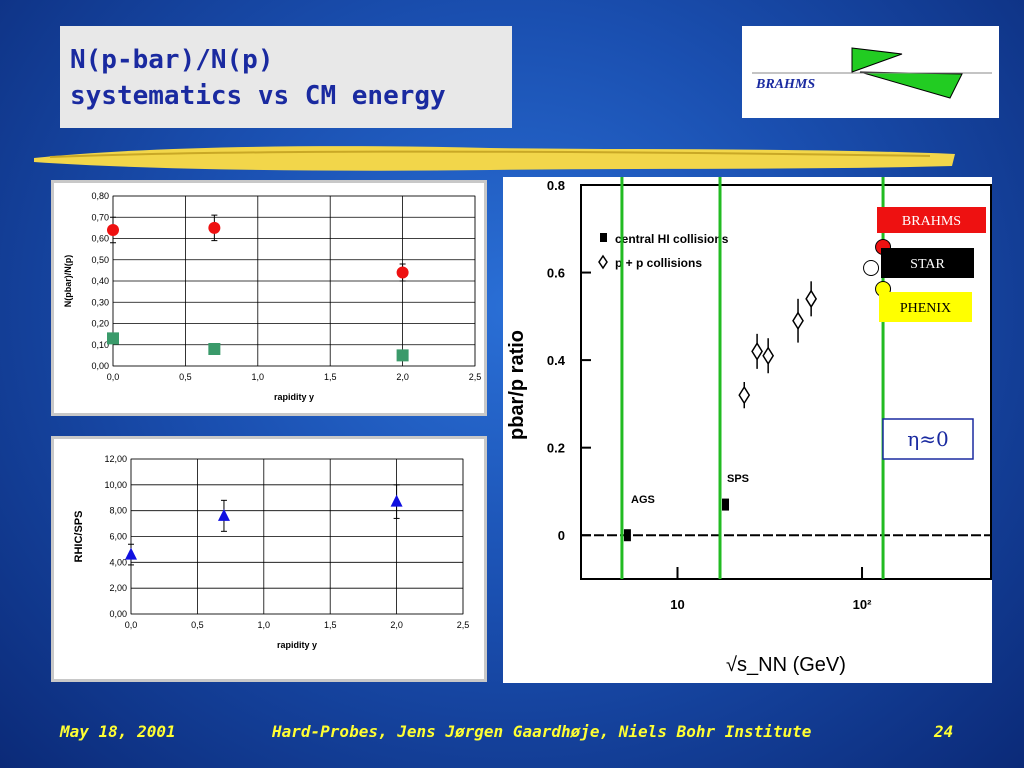 This screenshot has width=1024, height=768. Describe the element at coordinates (561, 535) in the screenshot. I see `y-tick-label: 0` at that location.